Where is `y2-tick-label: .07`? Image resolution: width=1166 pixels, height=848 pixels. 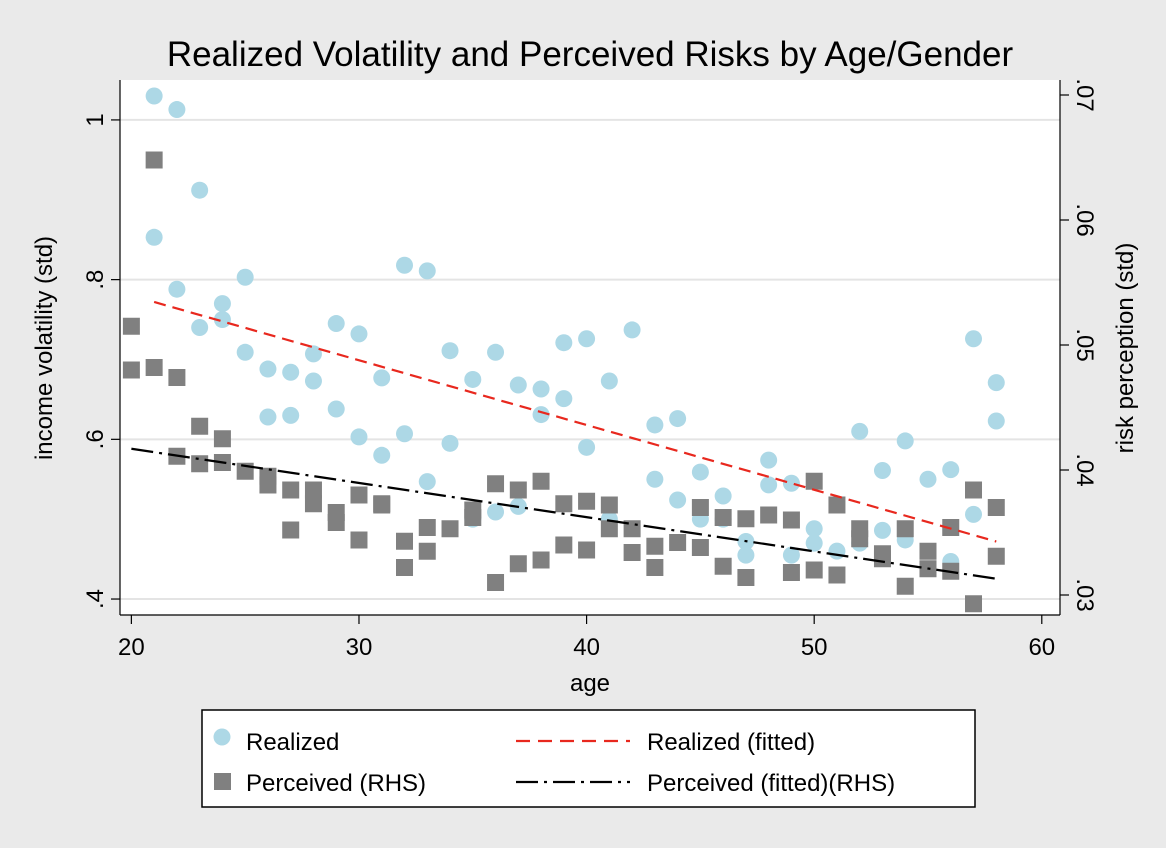
y2-tick-label: .07 is located at coordinates (1084, 94).